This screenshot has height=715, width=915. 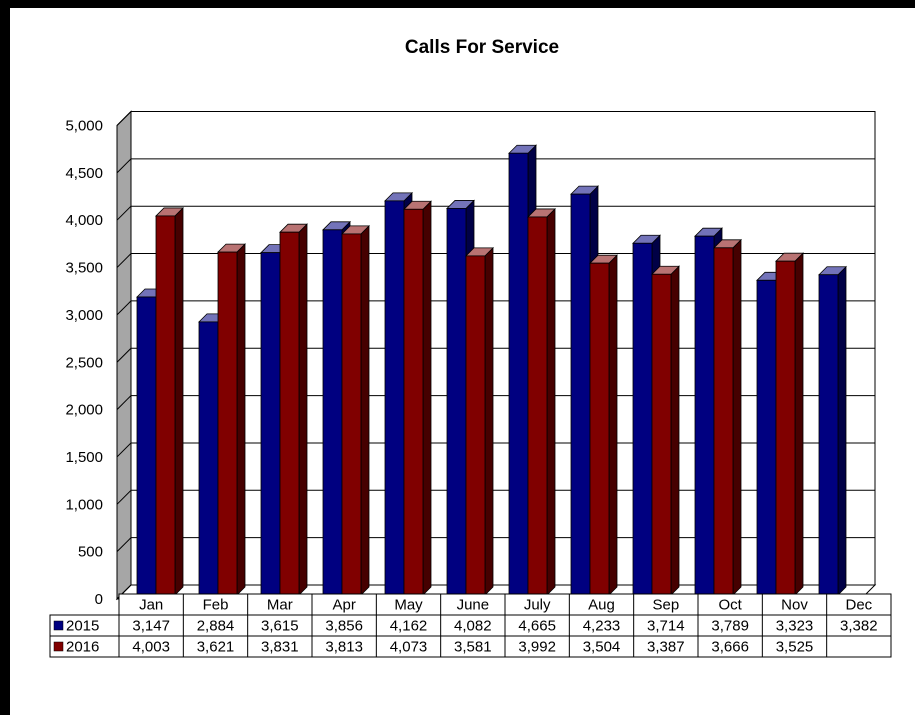 I want to click on y-tick-label: 4,500, so click(x=84, y=173).